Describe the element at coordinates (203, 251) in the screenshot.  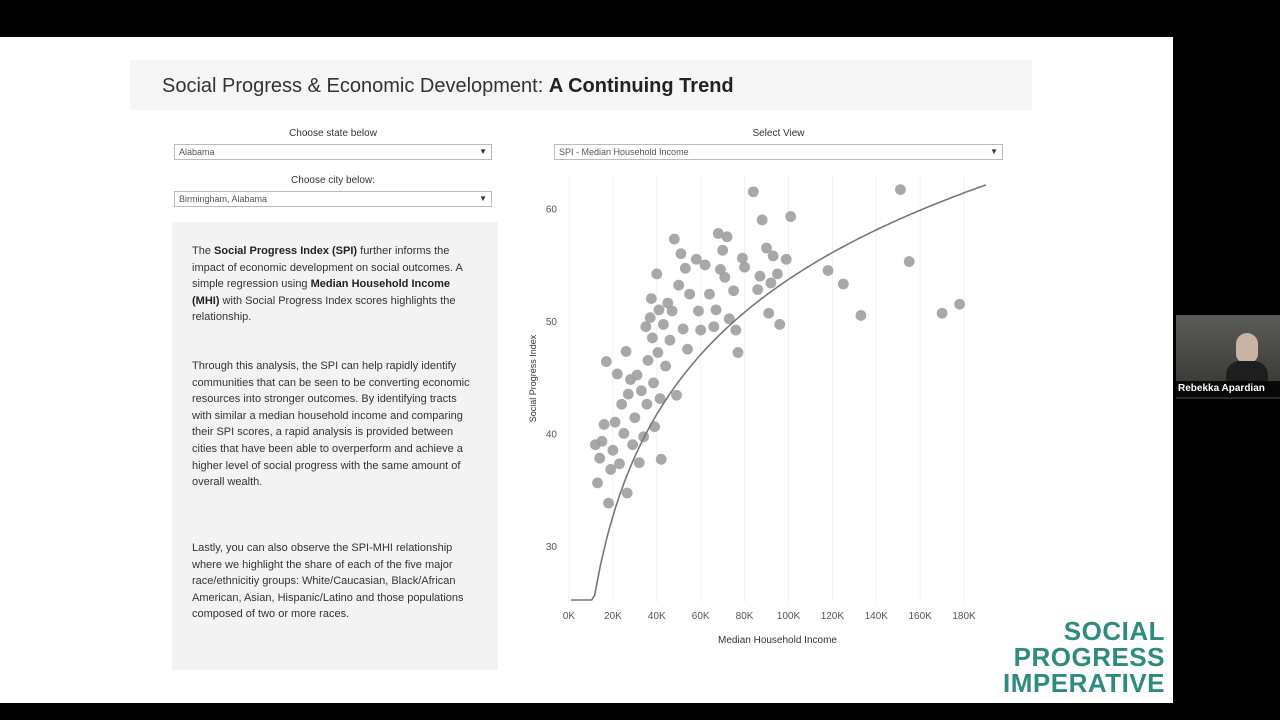
I see `p1-a: The` at that location.